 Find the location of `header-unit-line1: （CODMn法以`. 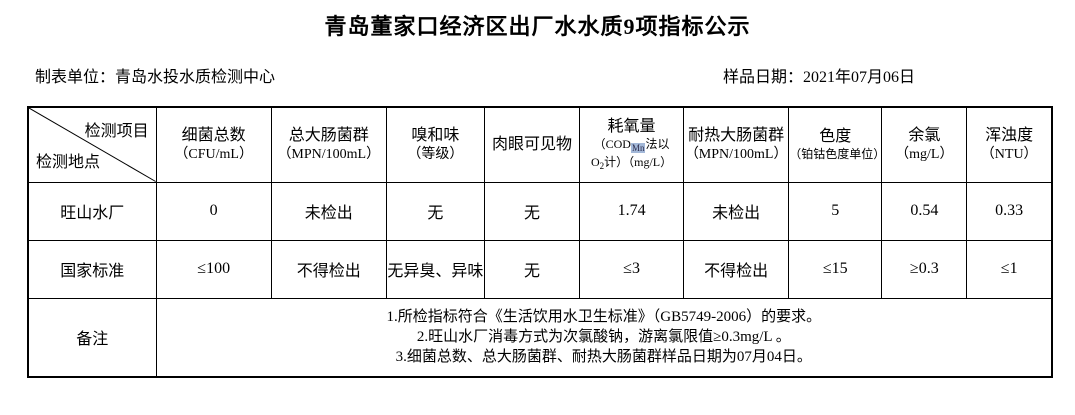

header-unit-line1: （CODMn法以 is located at coordinates (631, 144).